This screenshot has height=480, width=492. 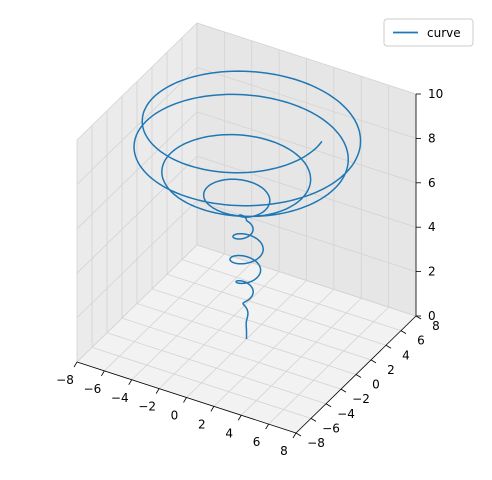 What do you see at coordinates (406, 355) in the screenshot?
I see `y-tick-label: 4` at bounding box center [406, 355].